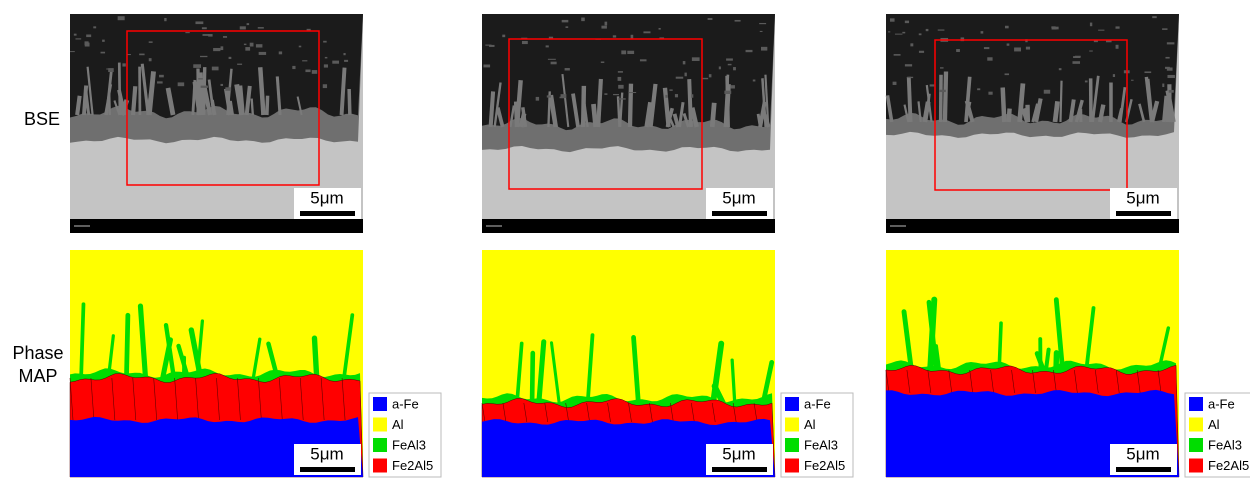  Describe the element at coordinates (223, 108) in the screenshot. I see `roi-box` at that location.